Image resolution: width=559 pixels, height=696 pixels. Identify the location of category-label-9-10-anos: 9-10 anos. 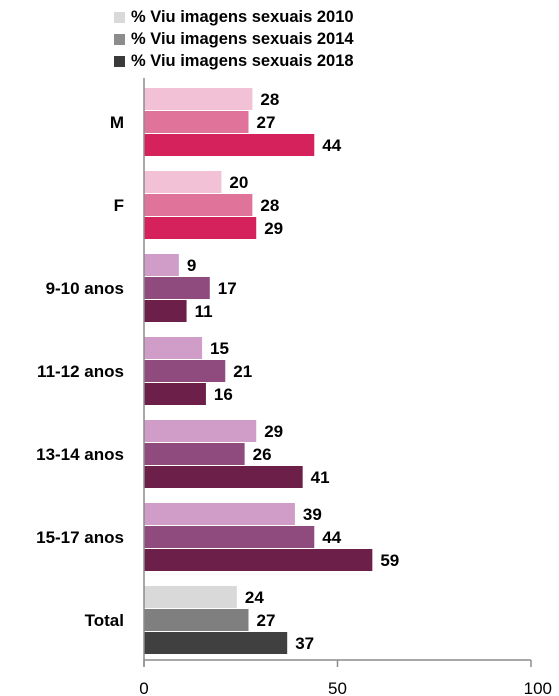
(85, 288).